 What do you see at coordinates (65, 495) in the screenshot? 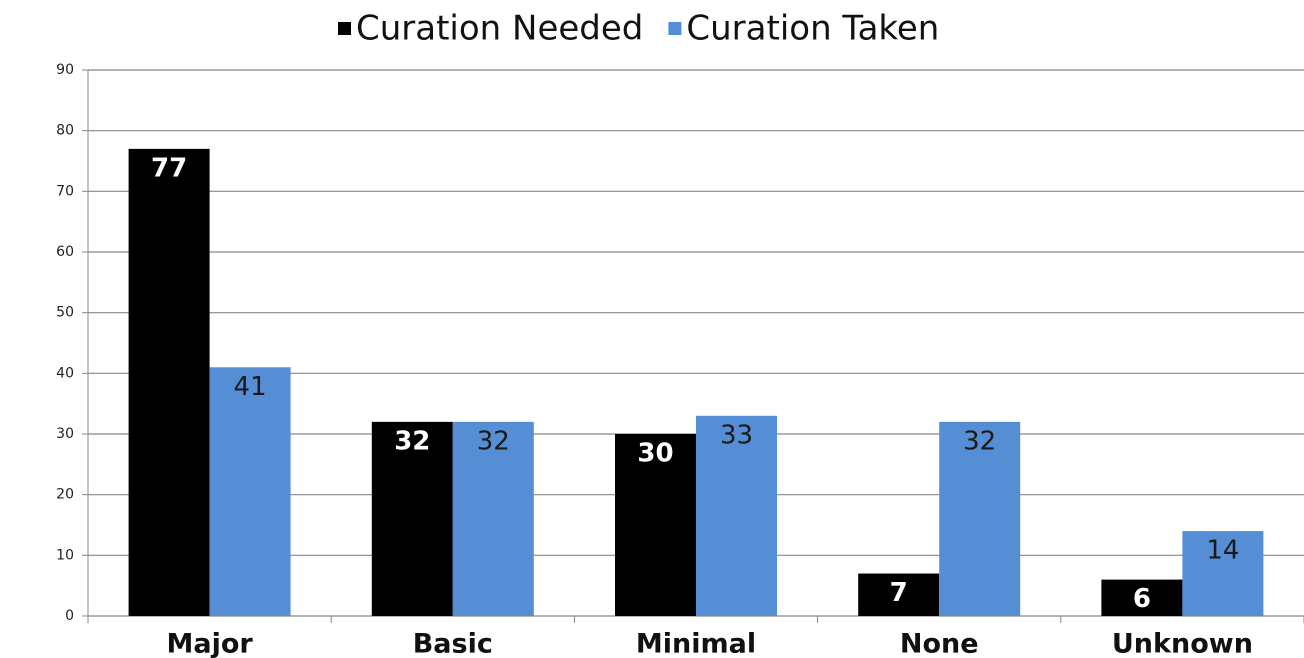
I see `y-tick-label: 20` at bounding box center [65, 495].